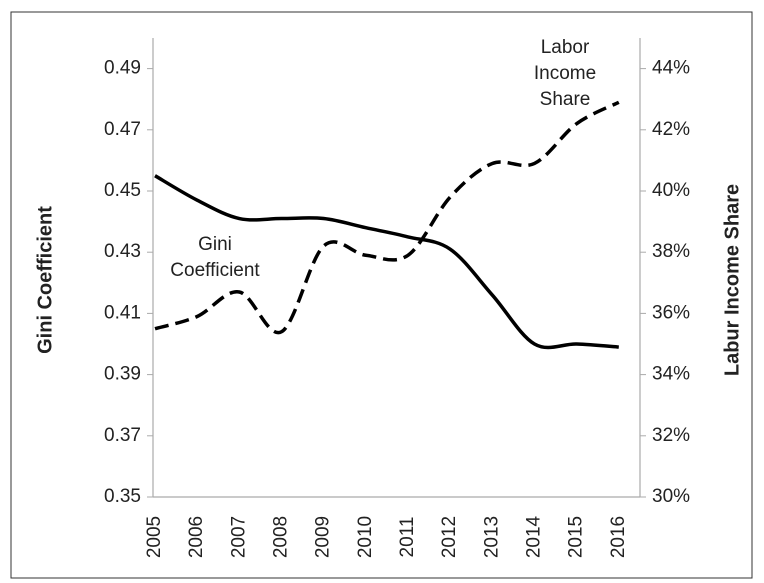  Describe the element at coordinates (565, 73) in the screenshot. I see `annotation: Income` at that location.